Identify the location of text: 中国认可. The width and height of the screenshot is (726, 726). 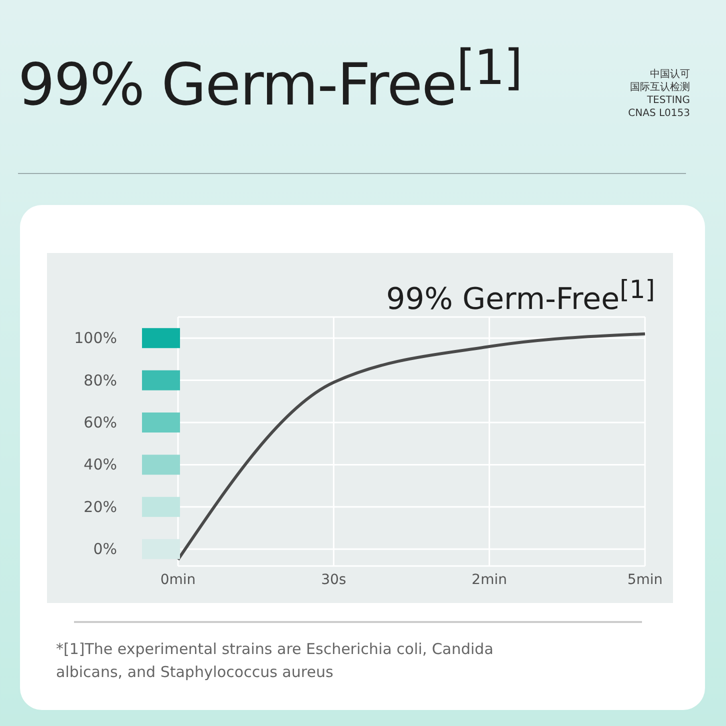
(669, 74).